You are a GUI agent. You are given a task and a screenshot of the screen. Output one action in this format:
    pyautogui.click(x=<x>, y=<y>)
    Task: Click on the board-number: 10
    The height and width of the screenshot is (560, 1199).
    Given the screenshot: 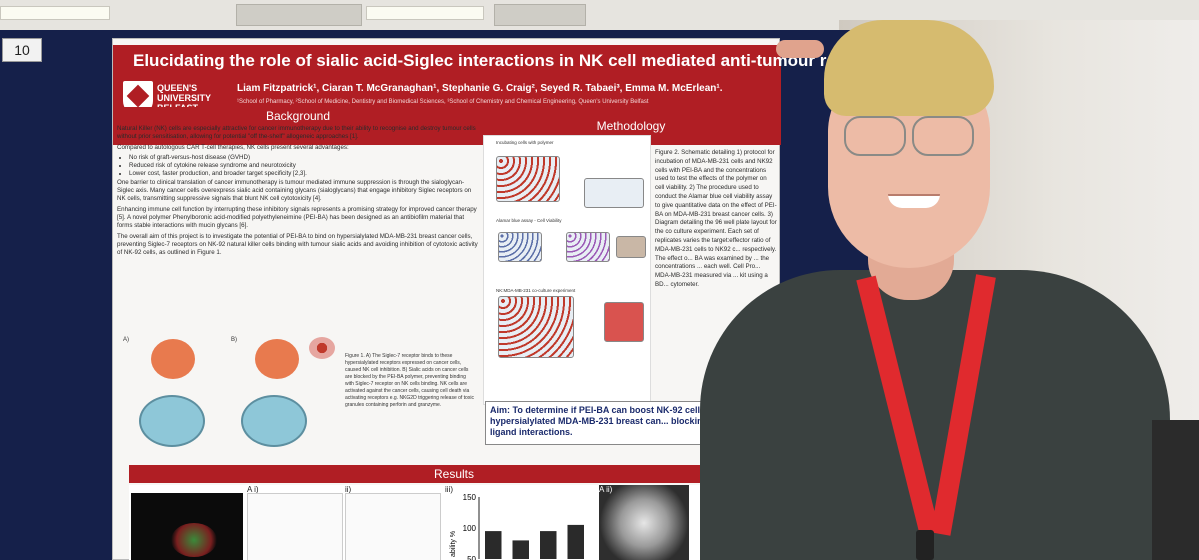 What is the action you would take?
    pyautogui.click(x=22, y=50)
    